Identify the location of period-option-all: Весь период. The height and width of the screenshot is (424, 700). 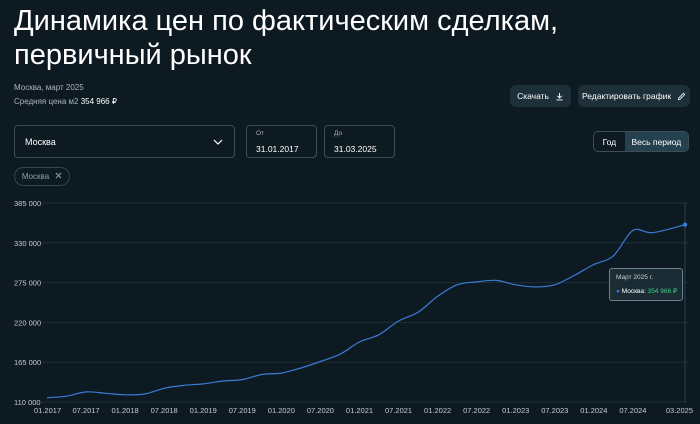
(656, 141).